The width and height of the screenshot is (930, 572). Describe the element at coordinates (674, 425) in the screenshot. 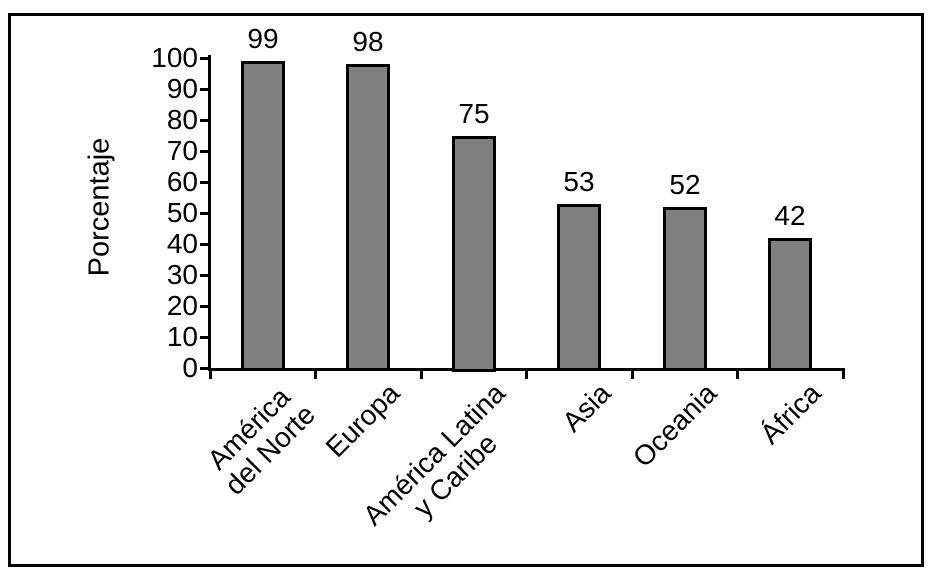

I see `x-category-label: Oceania` at that location.